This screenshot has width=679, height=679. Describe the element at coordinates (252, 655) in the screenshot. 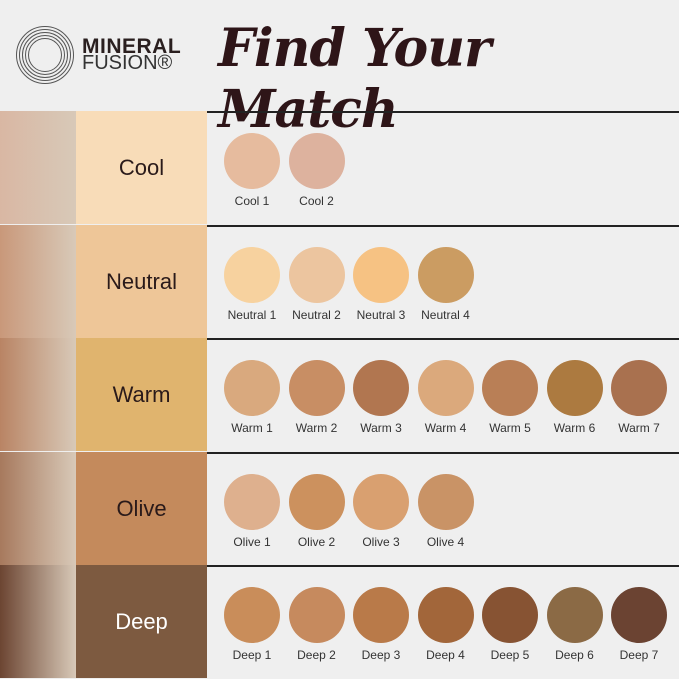

I see `shade-label: Deep 1` at that location.